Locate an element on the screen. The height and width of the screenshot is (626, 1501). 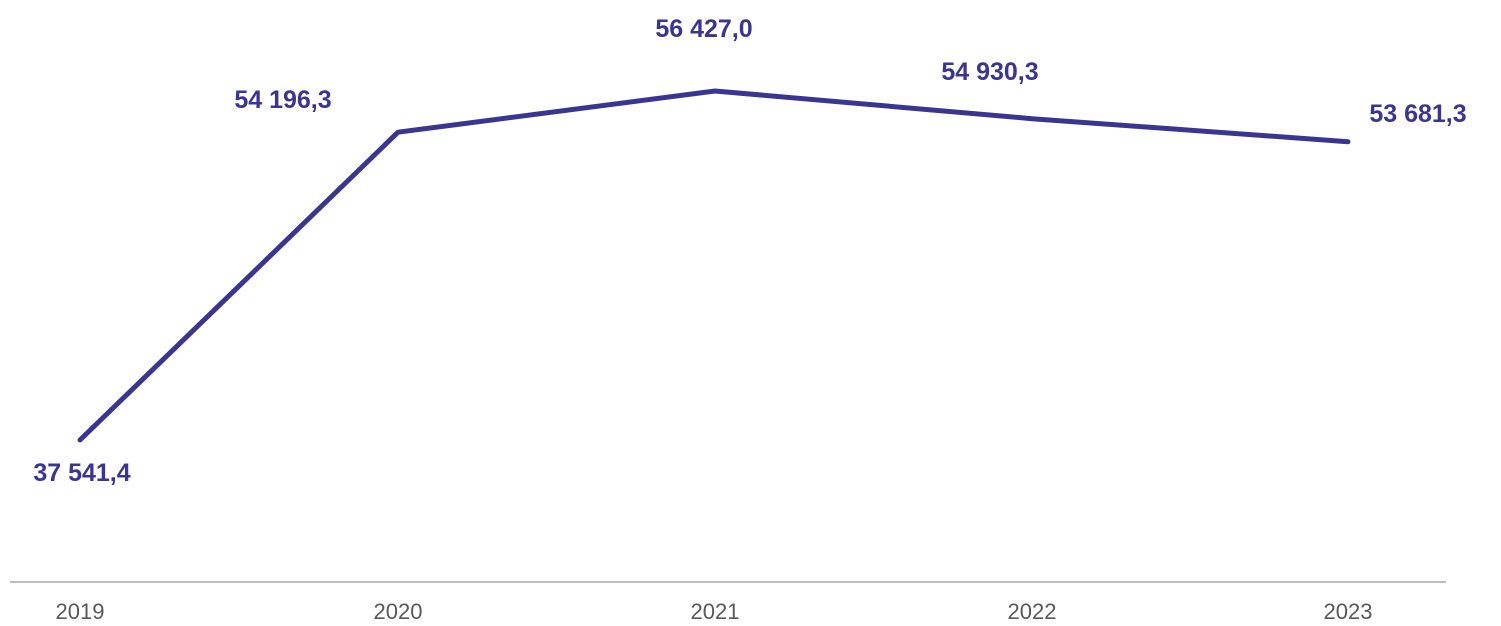
data-label-2020: 54 196,3 is located at coordinates (282, 100).